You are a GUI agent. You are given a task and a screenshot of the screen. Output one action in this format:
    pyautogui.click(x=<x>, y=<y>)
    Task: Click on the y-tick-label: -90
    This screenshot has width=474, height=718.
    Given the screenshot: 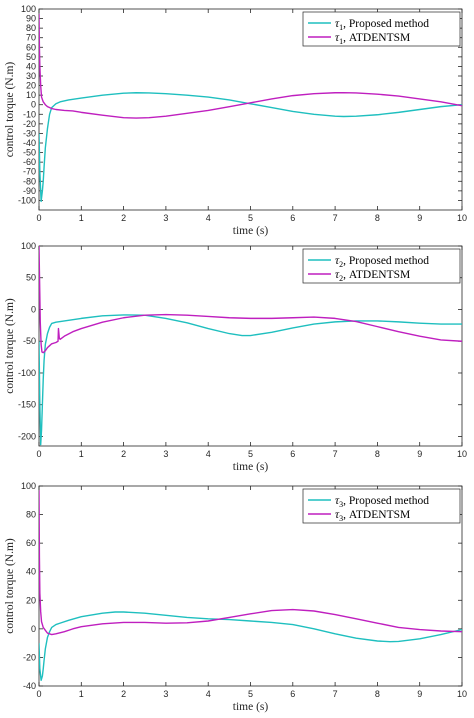 What is the action you would take?
    pyautogui.click(x=29, y=191)
    